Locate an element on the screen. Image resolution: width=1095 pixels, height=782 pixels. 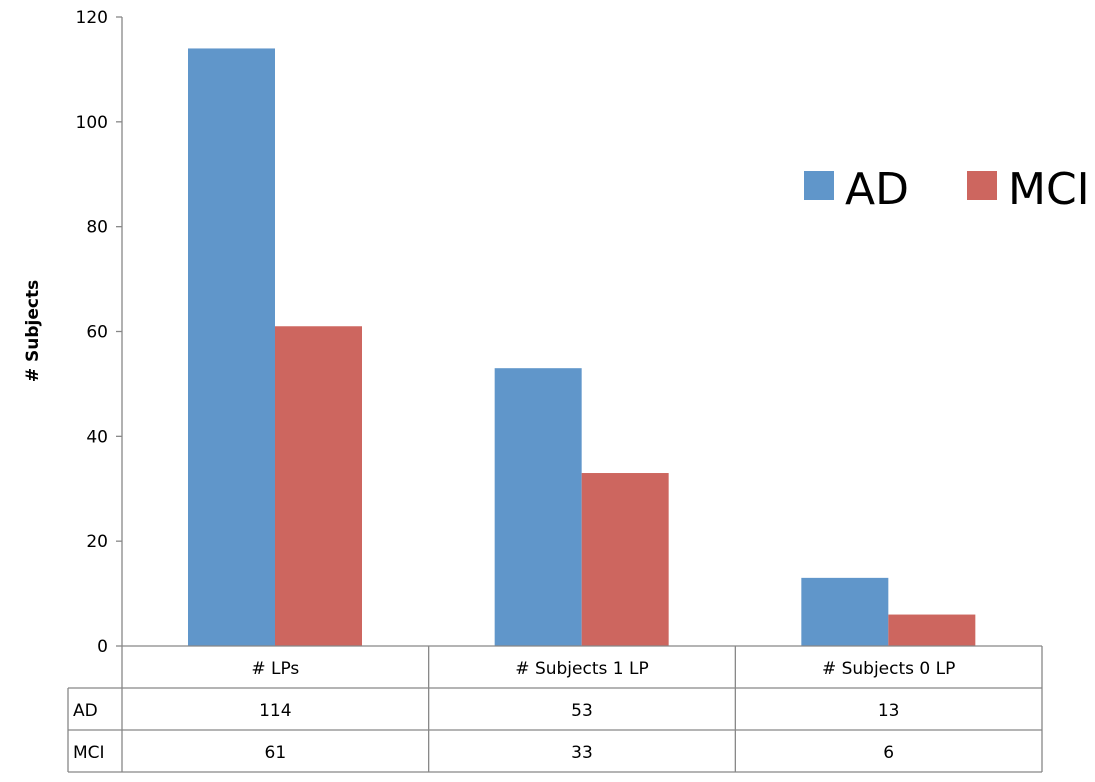
table-row-label: AD is located at coordinates (85, 711).